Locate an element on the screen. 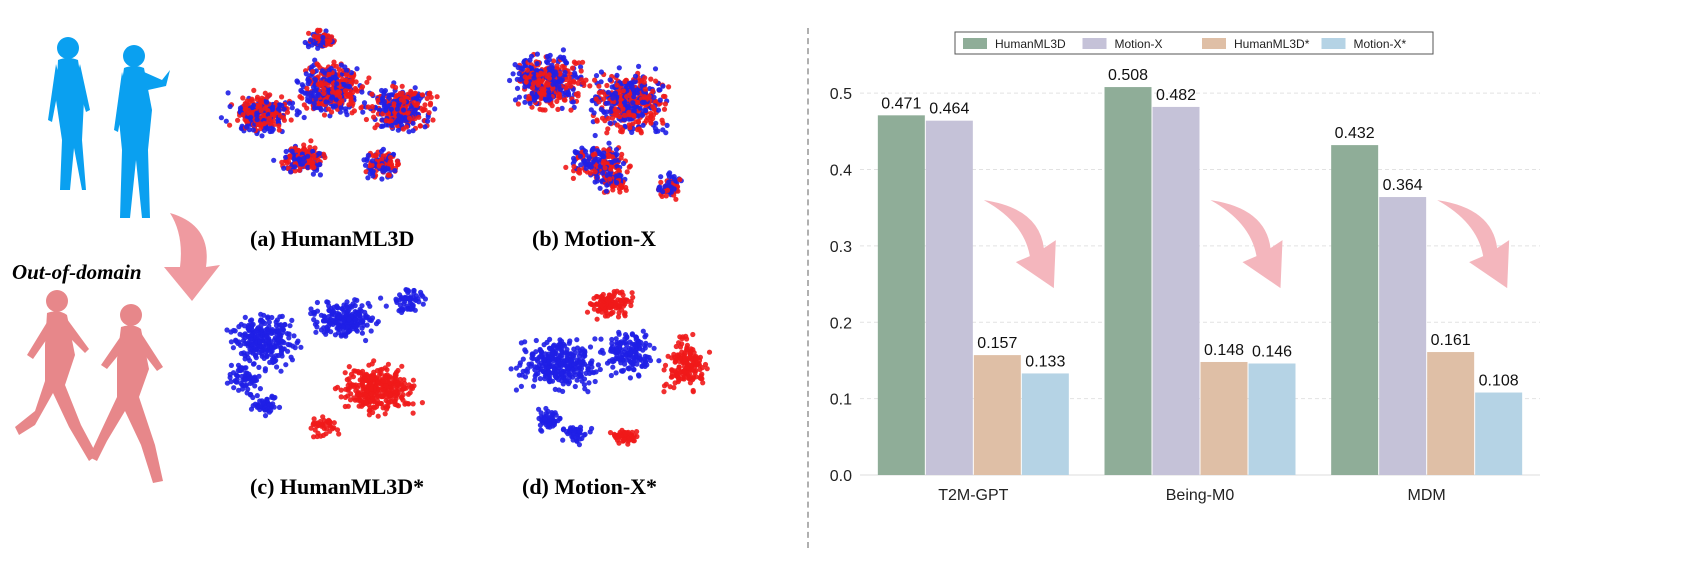 This screenshot has width=1696, height=581. blue-human-figures is located at coordinates (109, 127).